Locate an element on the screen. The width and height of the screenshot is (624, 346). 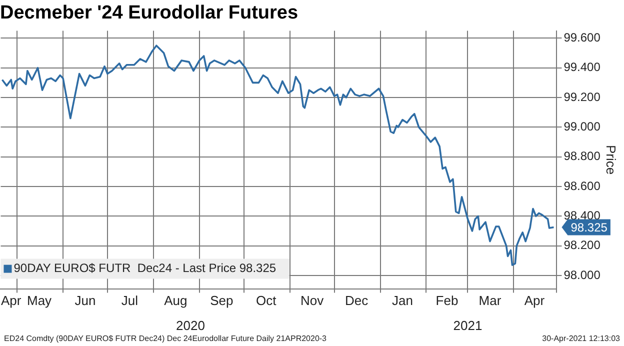
y-tick-label: 98.800 is located at coordinates (582, 156).